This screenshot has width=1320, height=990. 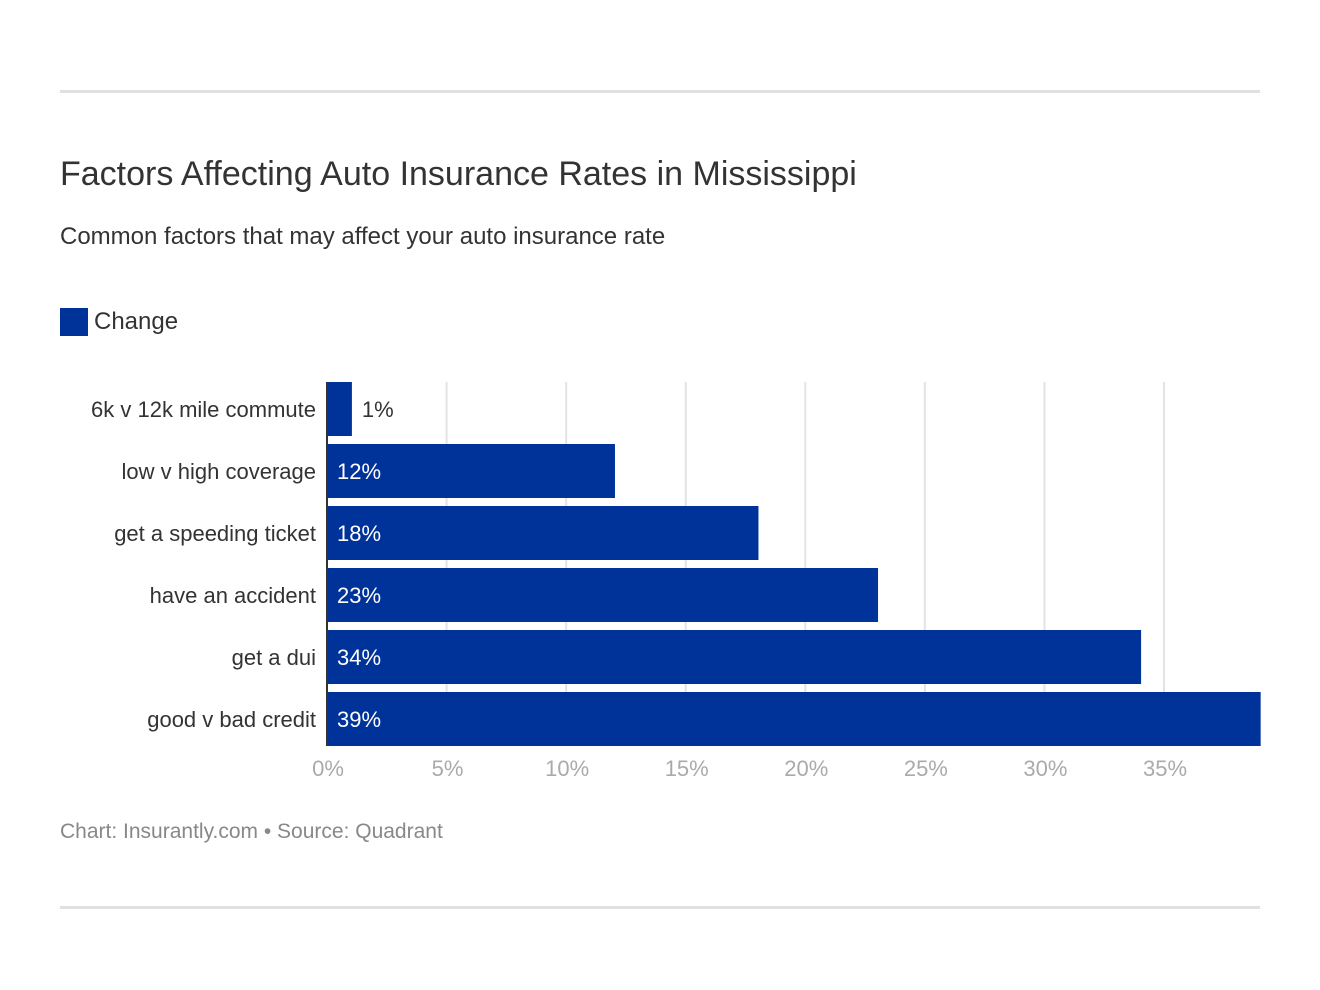 I want to click on x-tick-label: 30%, so click(x=1045, y=768).